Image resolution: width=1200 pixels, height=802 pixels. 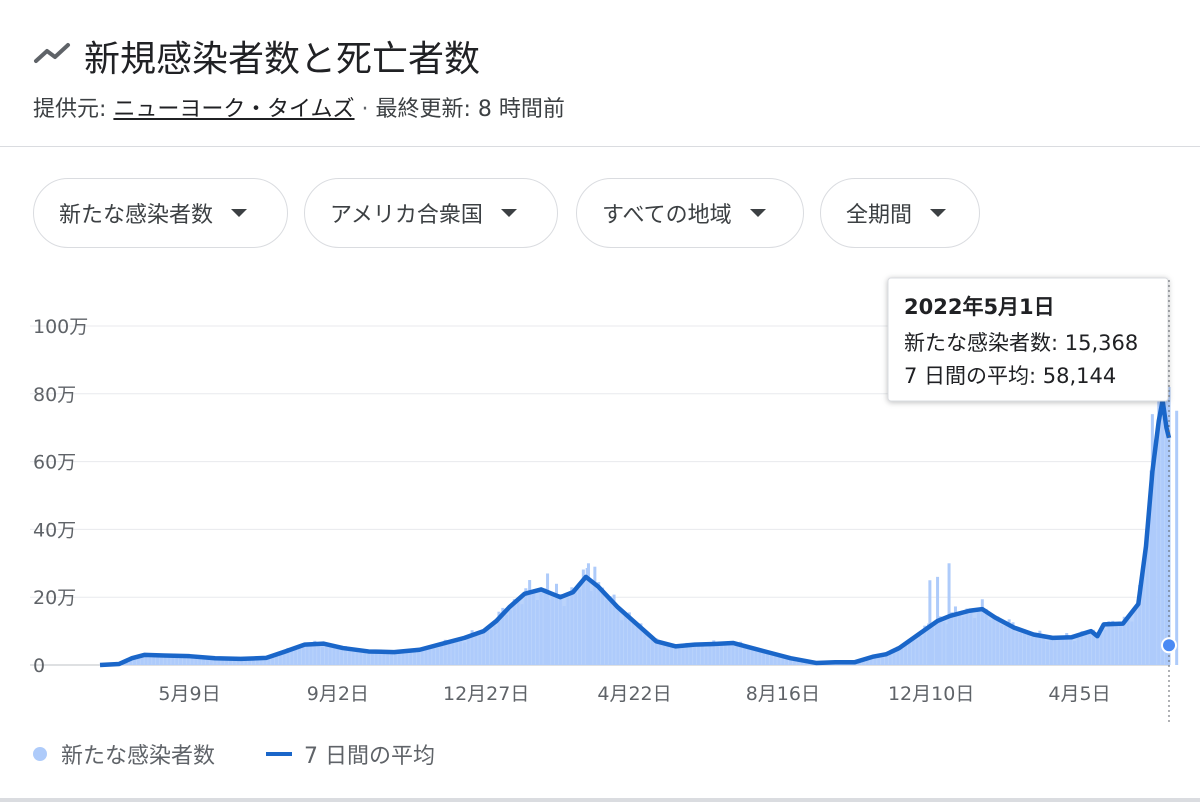 What do you see at coordinates (667, 215) in the screenshot?
I see `filter-region-label: すべての地域` at bounding box center [667, 215].